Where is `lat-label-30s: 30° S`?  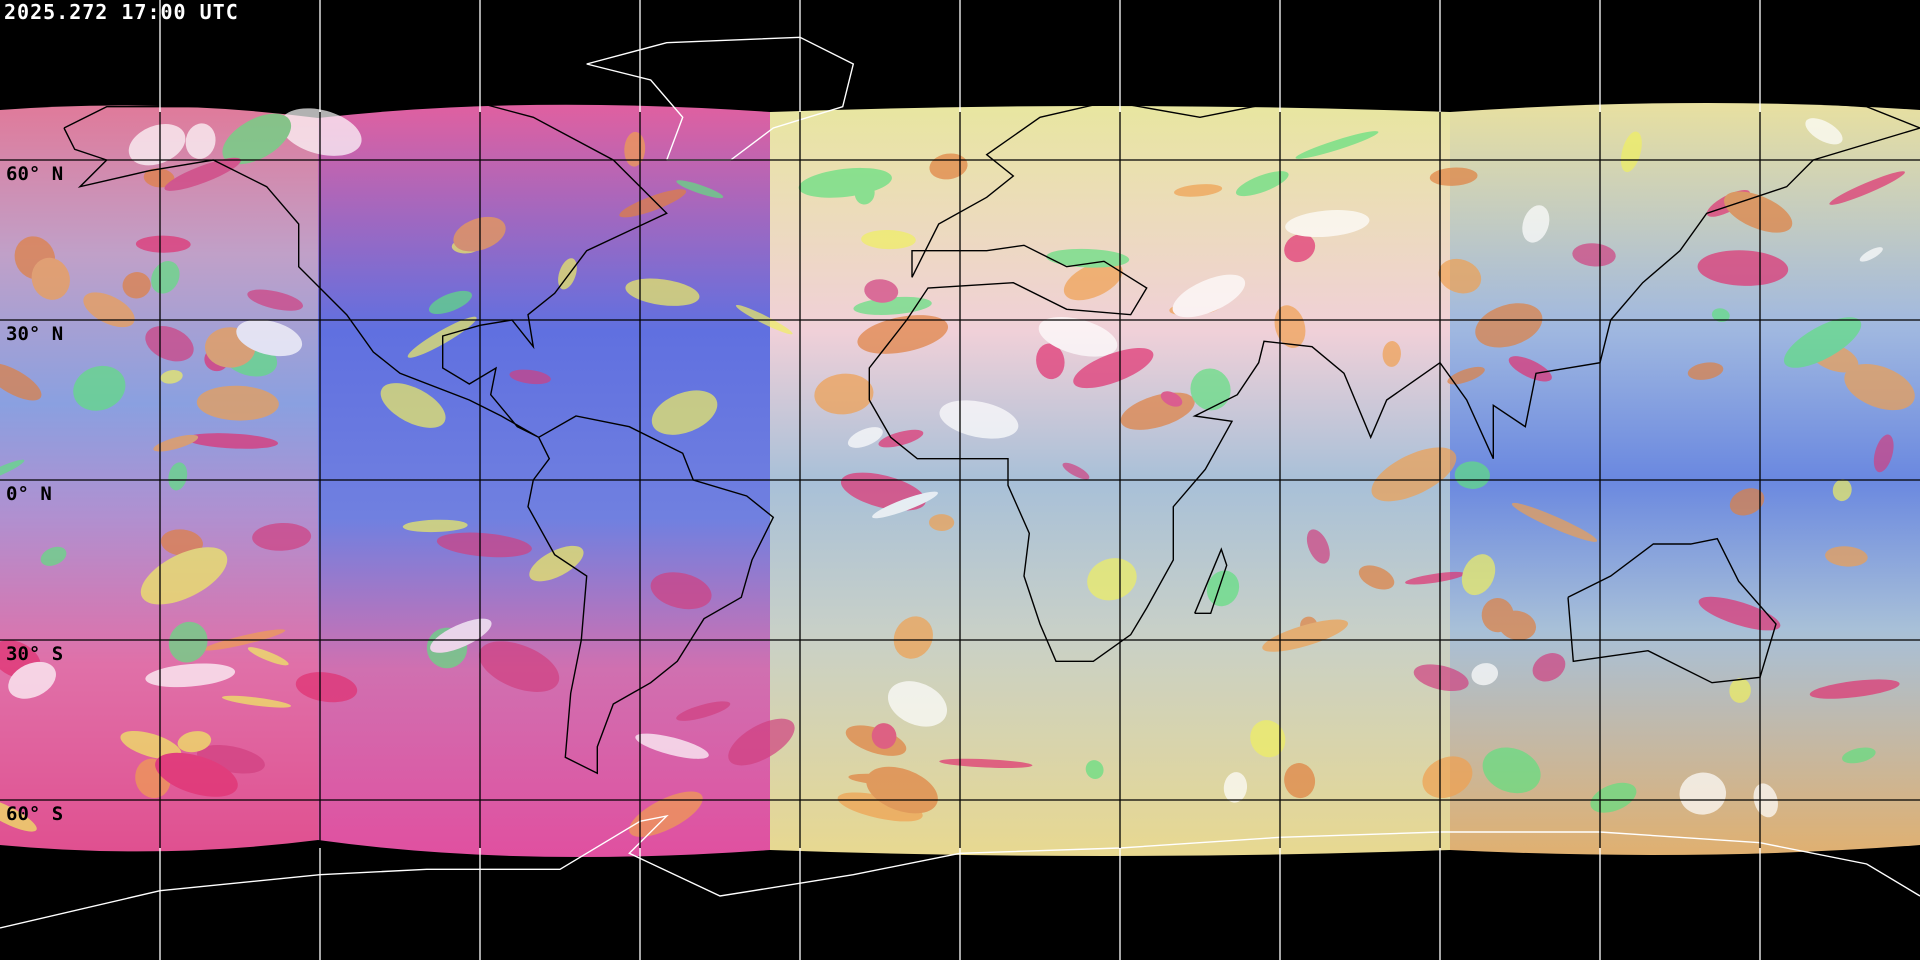 lat-label-30s: 30° S is located at coordinates (35, 654).